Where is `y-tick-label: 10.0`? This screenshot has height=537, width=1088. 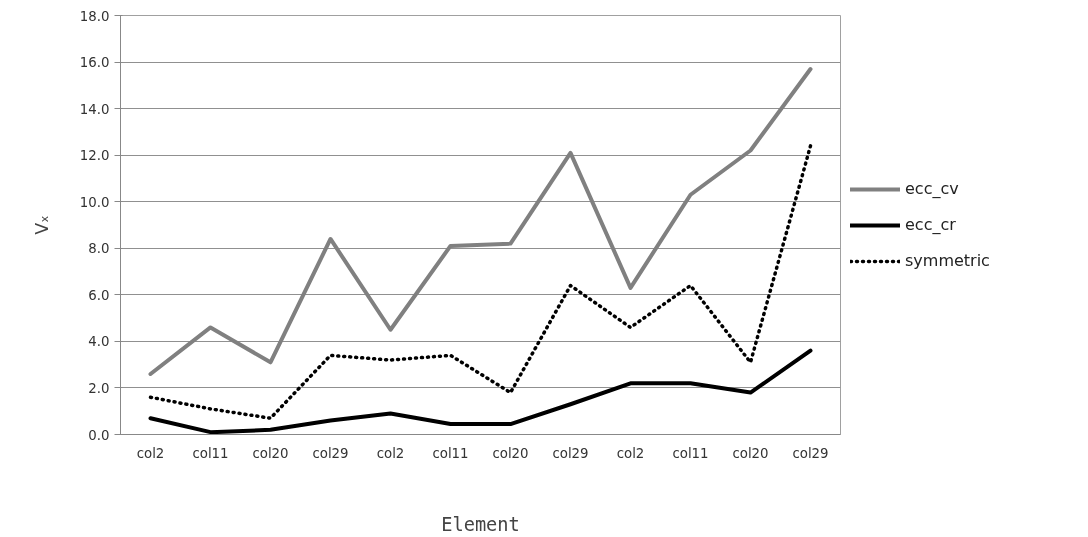 y-tick-label: 10.0 is located at coordinates (94, 202).